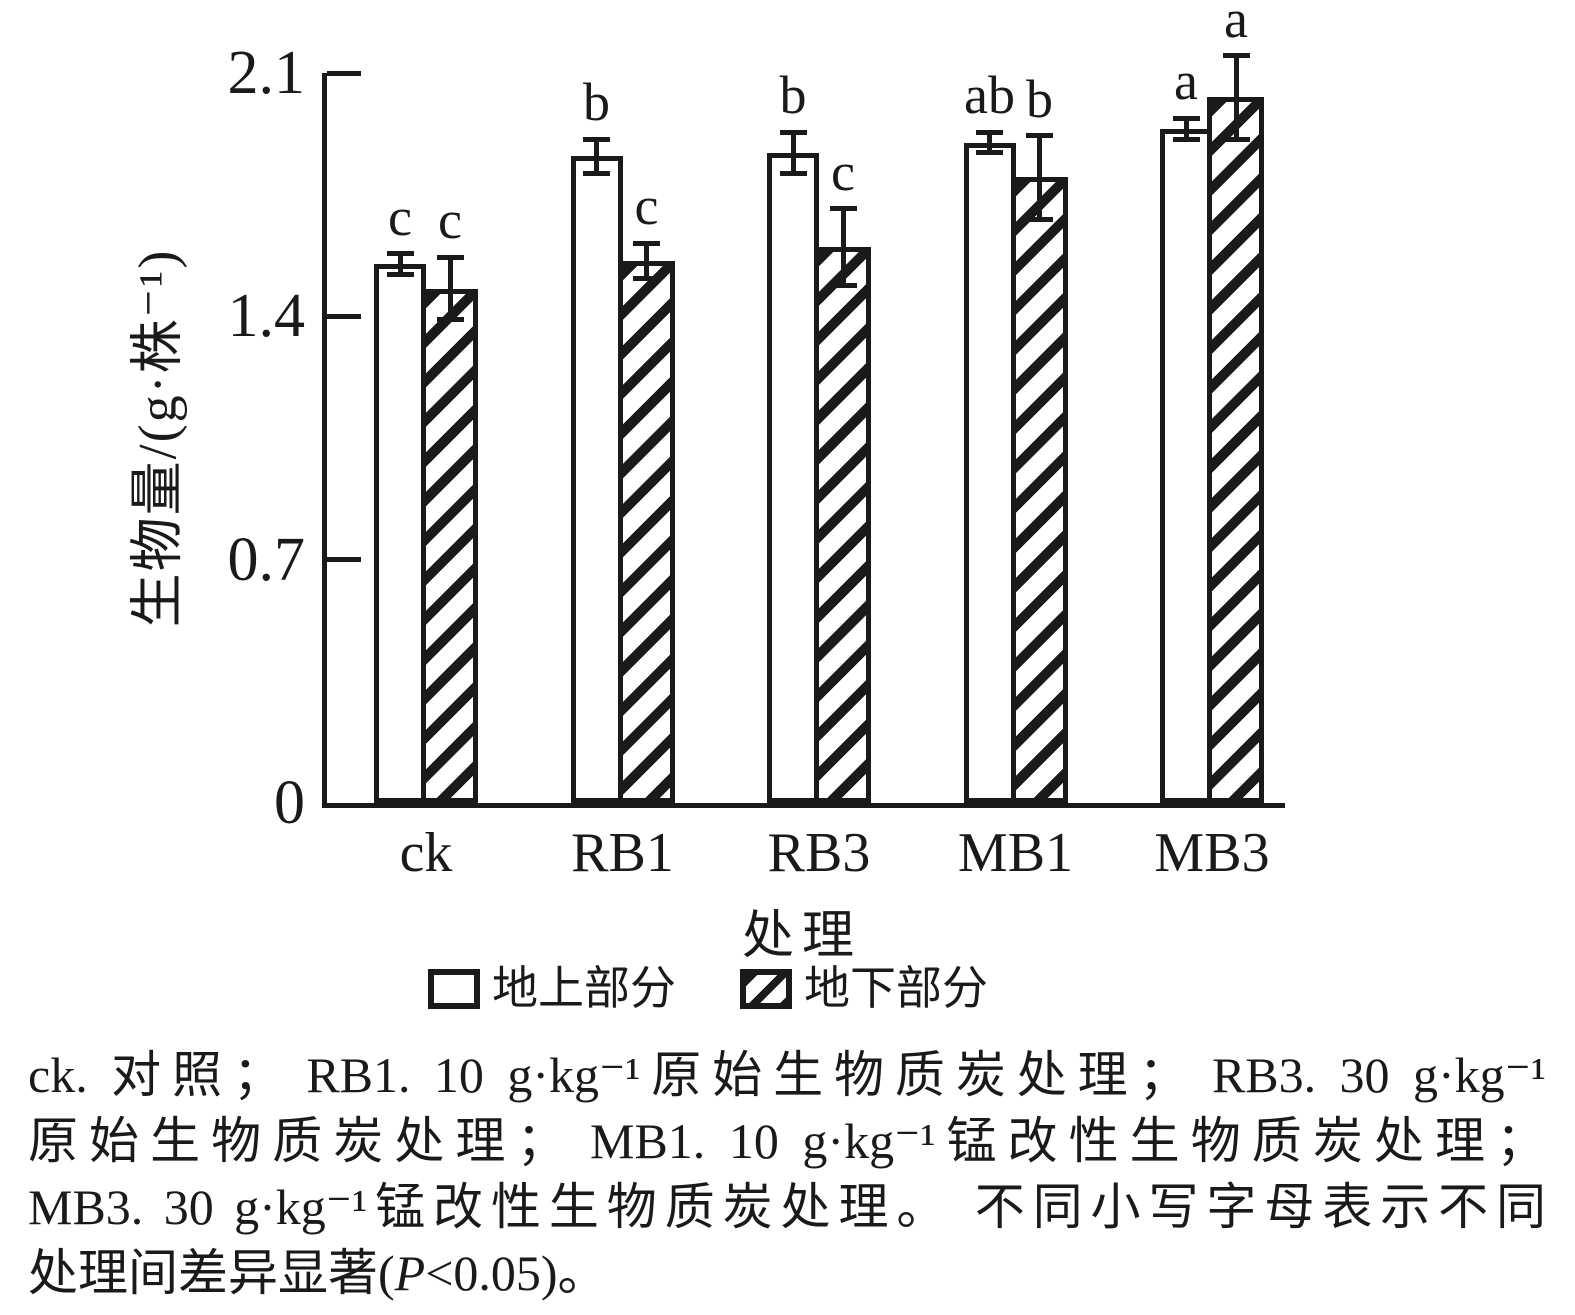 The width and height of the screenshot is (1575, 1315). Describe the element at coordinates (793, 132) in the screenshot. I see `error-cap-top-aboveground-RB3` at that location.